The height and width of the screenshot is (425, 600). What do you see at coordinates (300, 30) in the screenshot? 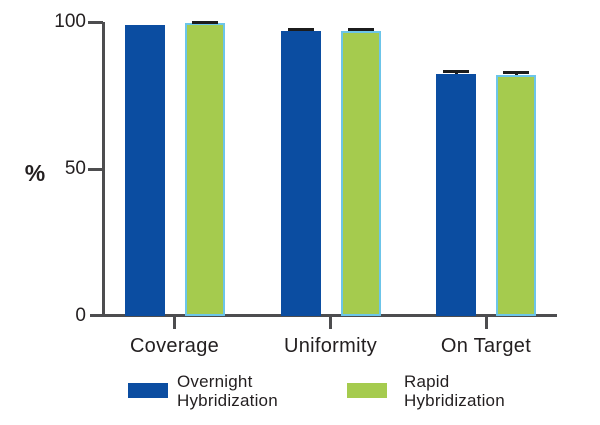
I see `error-bar-line-overnight-hybridization-uniformity` at bounding box center [300, 30].